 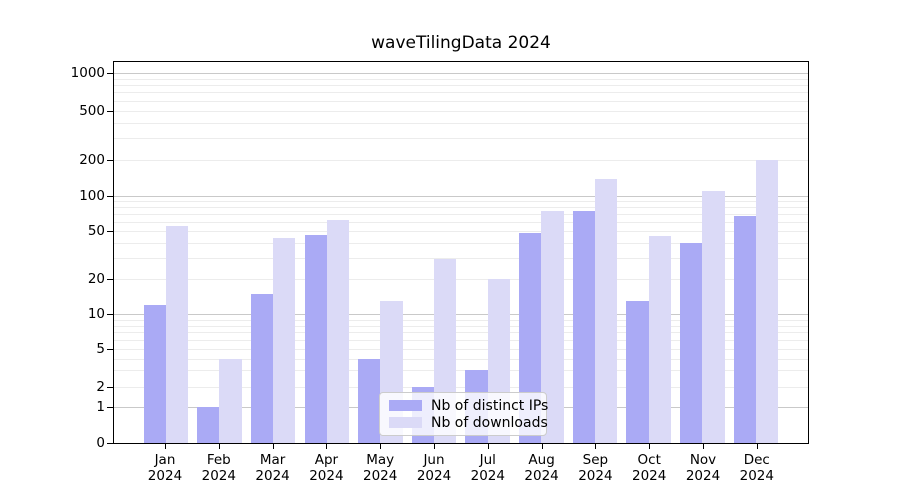 I want to click on bar-downloads-aug, so click(x=552, y=326).